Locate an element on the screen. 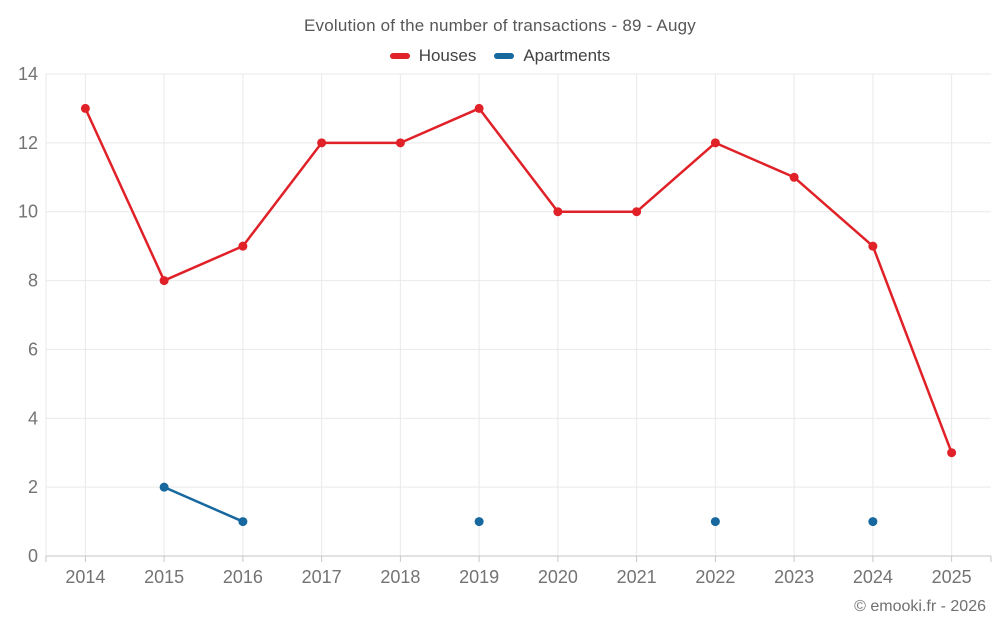 This screenshot has width=1000, height=625. x-tick-label: 2021 is located at coordinates (637, 577).